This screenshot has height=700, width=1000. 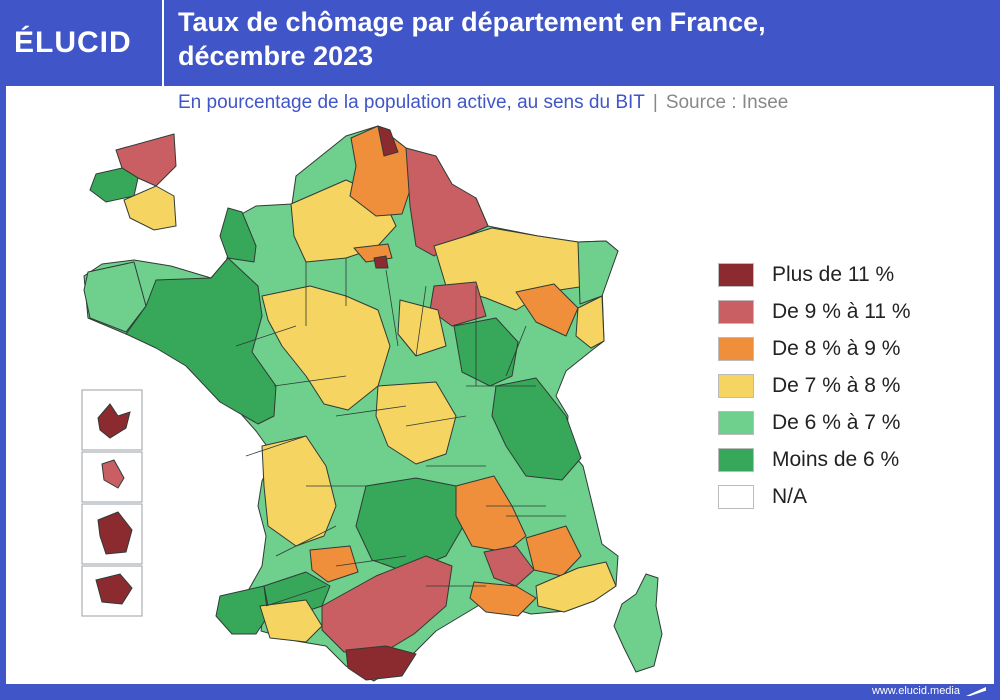 What do you see at coordinates (201, 341) in the screenshot?
I see `region-west-dark` at bounding box center [201, 341].